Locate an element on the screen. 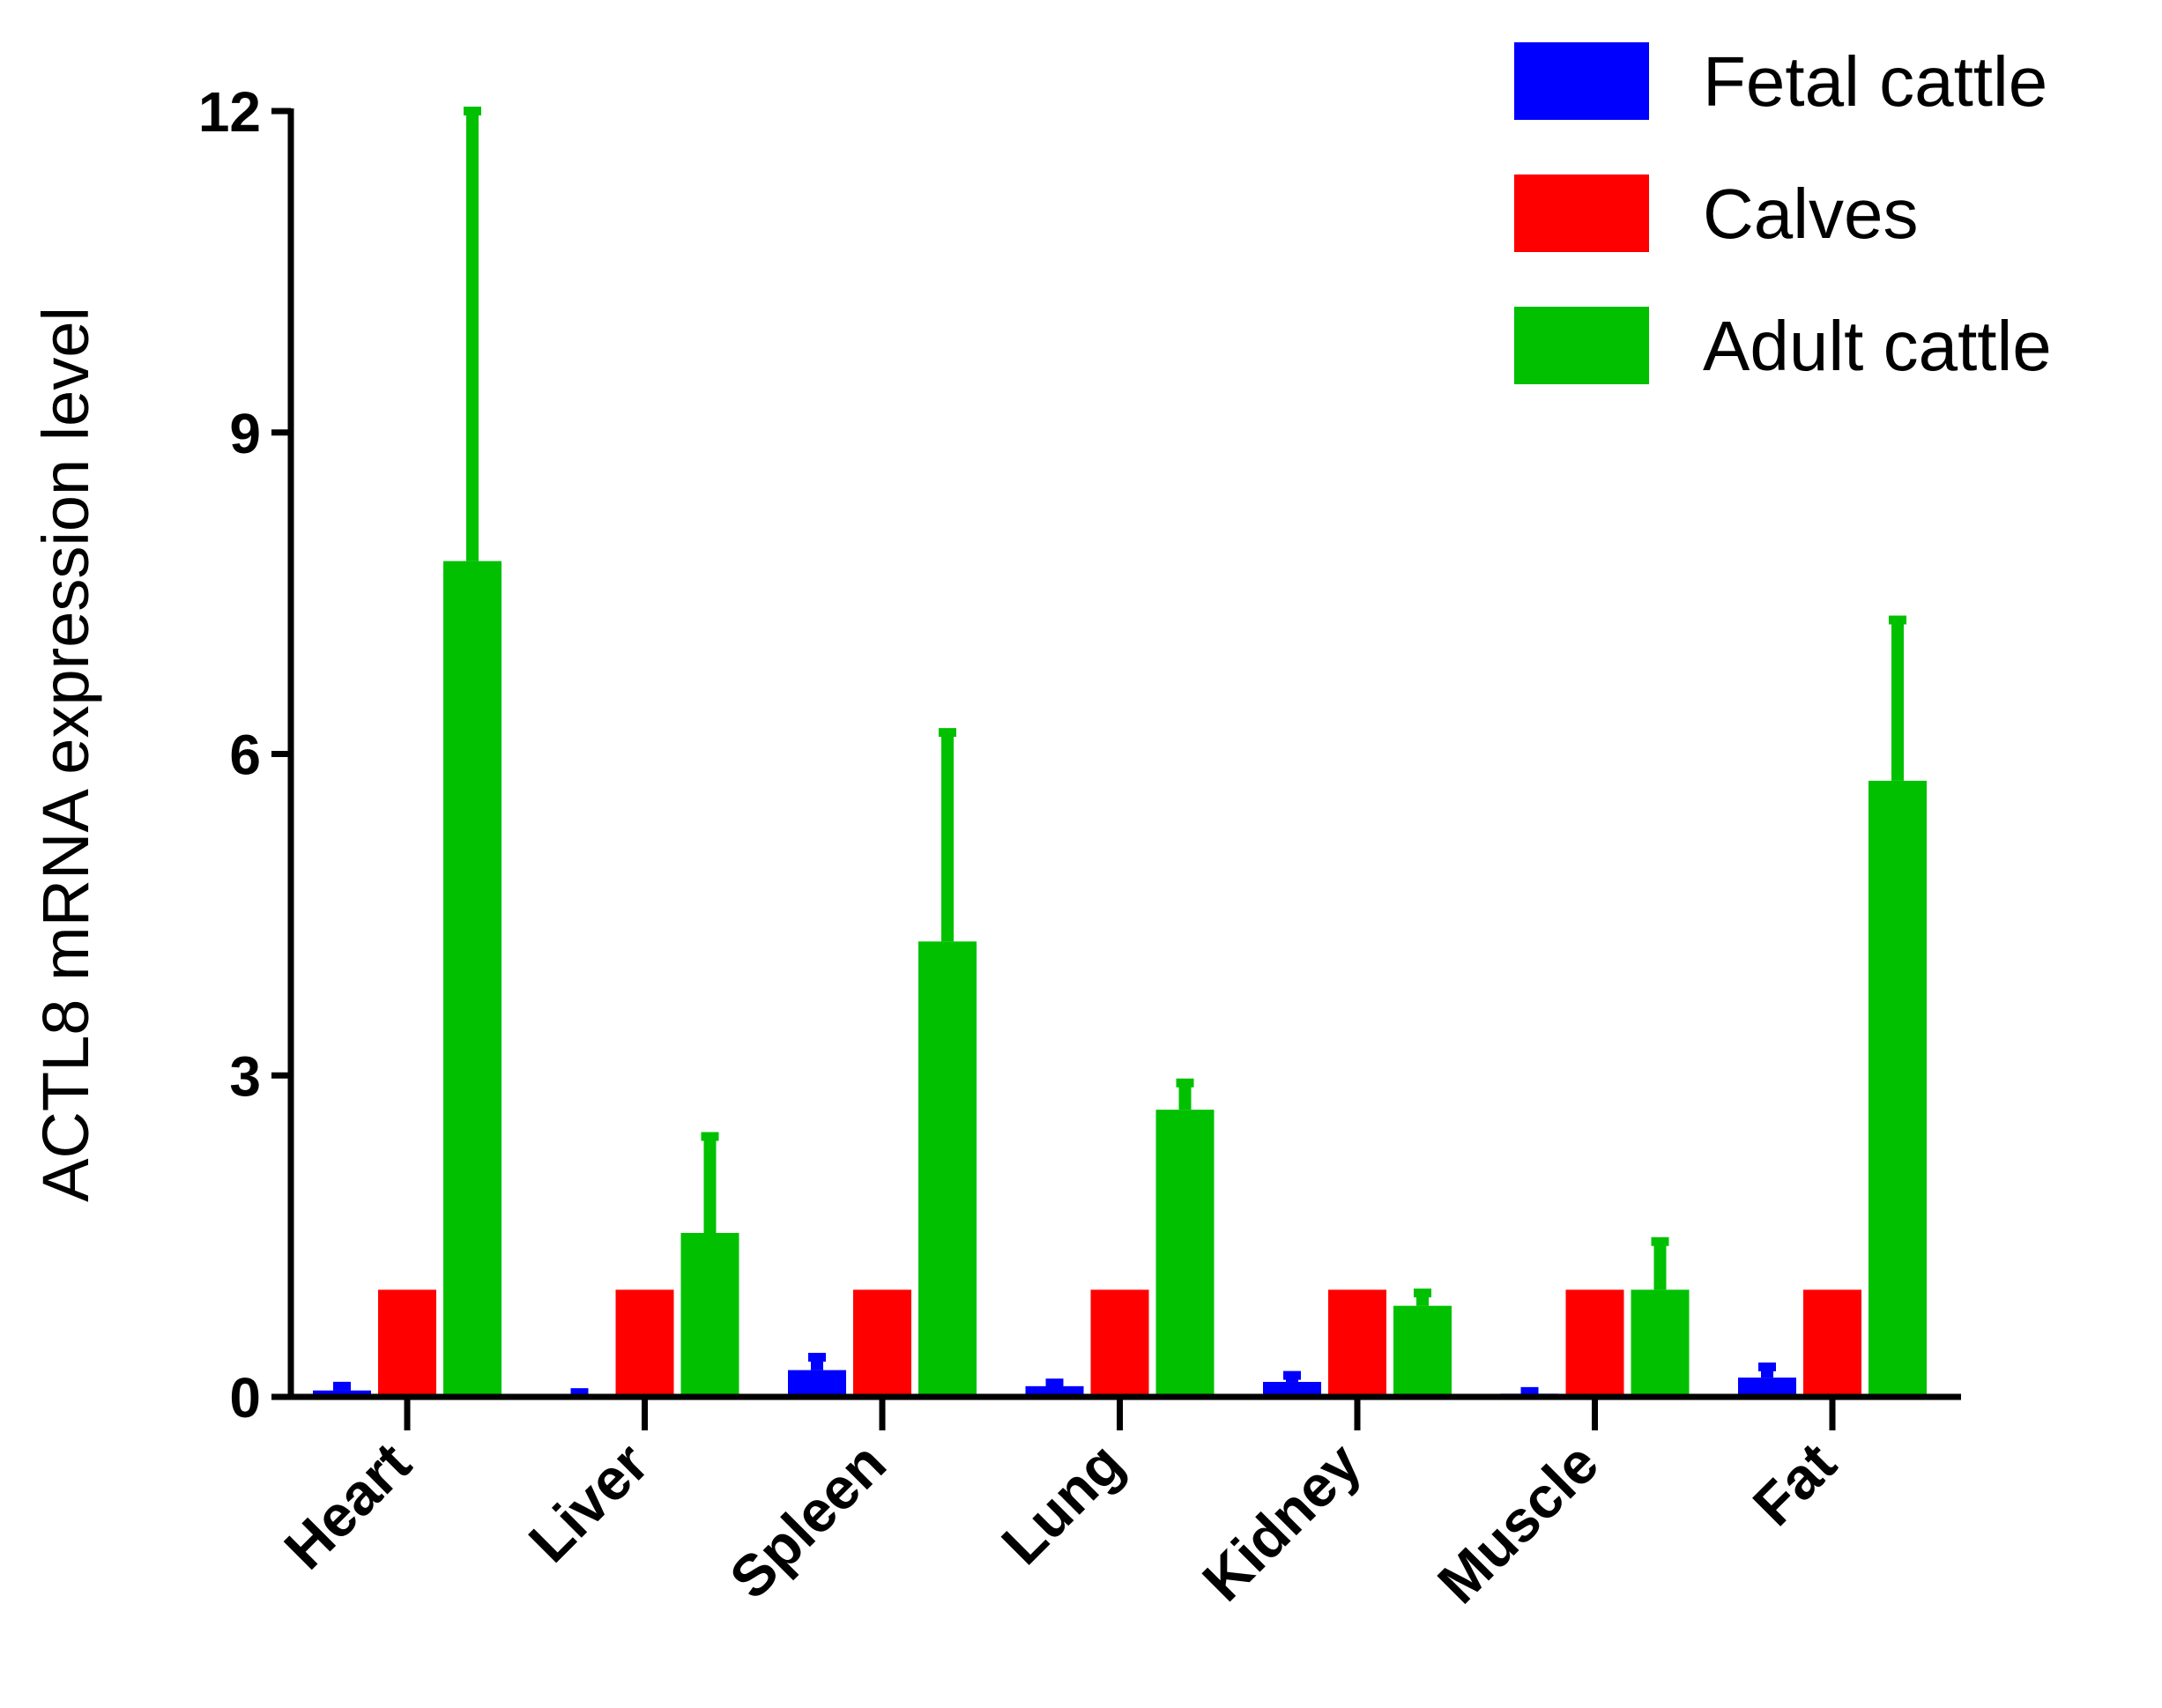  bar-kidney-calves is located at coordinates (1357, 1343).